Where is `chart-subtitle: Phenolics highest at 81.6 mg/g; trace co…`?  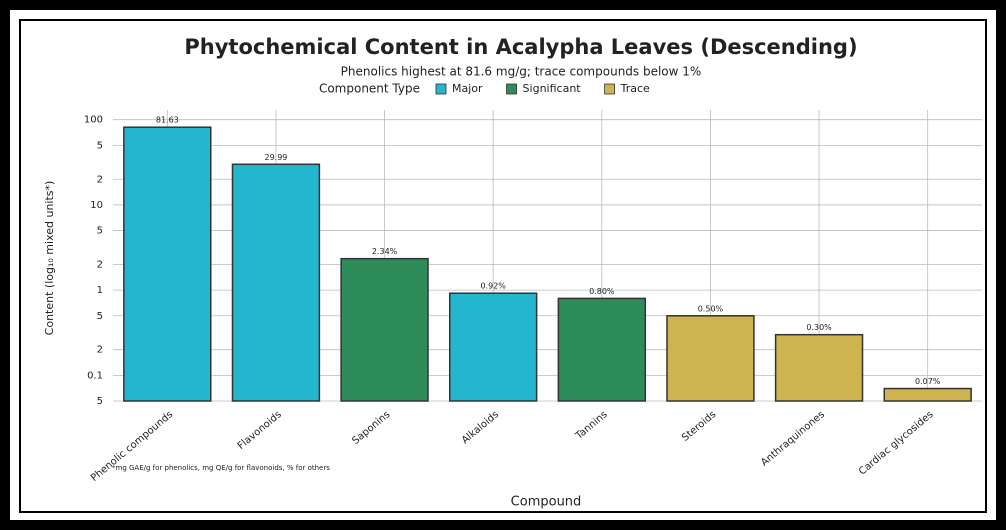
chart-subtitle: Phenolics highest at 81.6 mg/g; trace co… is located at coordinates (521, 72).